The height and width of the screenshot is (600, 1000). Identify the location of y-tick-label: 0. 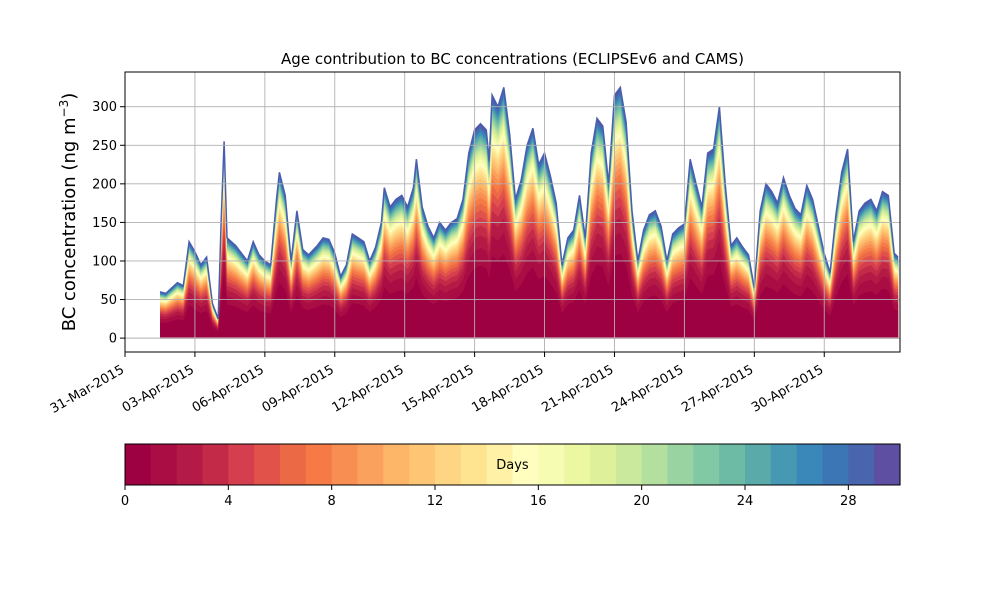
(113, 339).